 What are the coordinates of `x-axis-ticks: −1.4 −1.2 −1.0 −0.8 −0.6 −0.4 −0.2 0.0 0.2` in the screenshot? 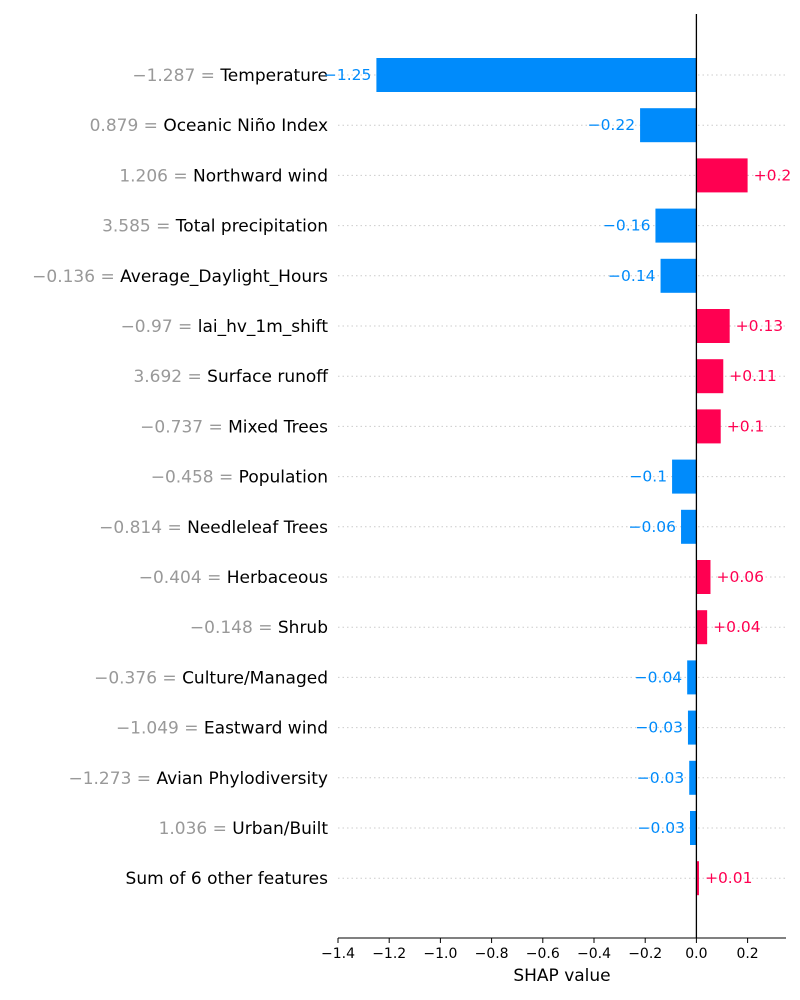 It's located at (540, 950).